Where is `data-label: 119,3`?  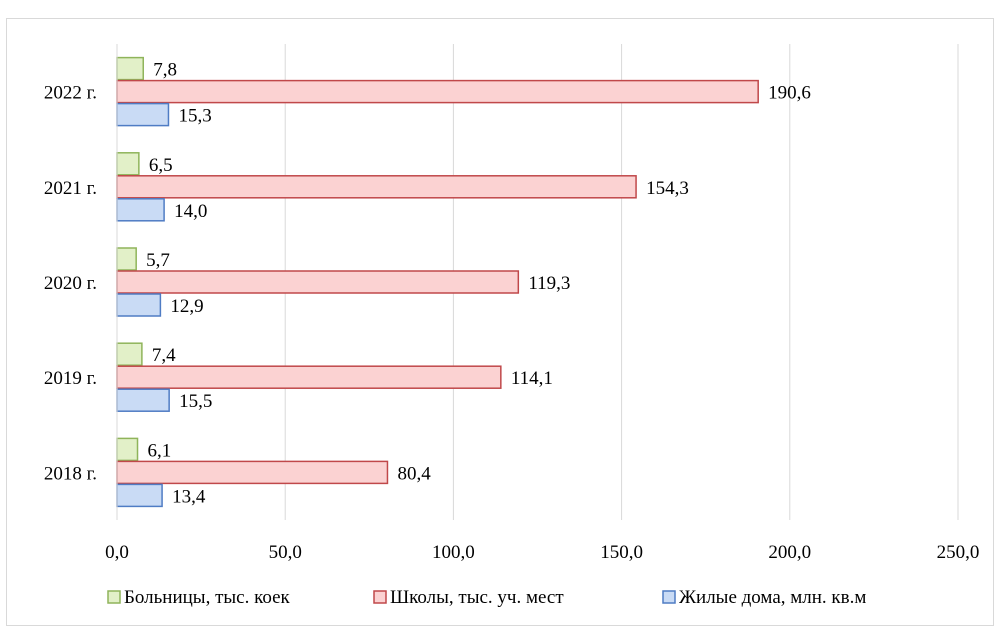 data-label: 119,3 is located at coordinates (549, 283).